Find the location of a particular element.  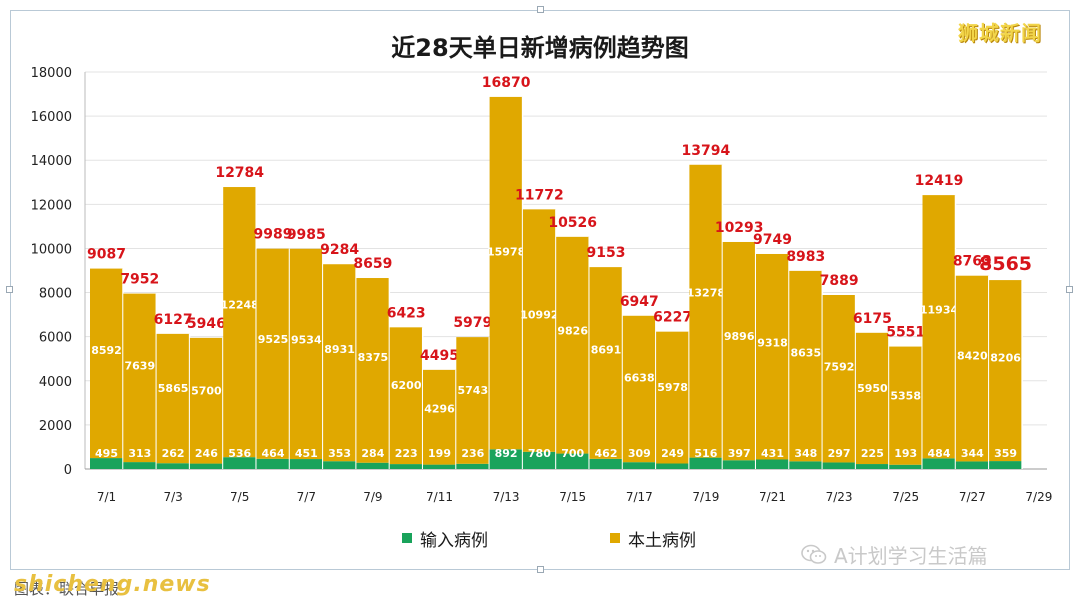

local-value-label: 12248 is located at coordinates (240, 305).